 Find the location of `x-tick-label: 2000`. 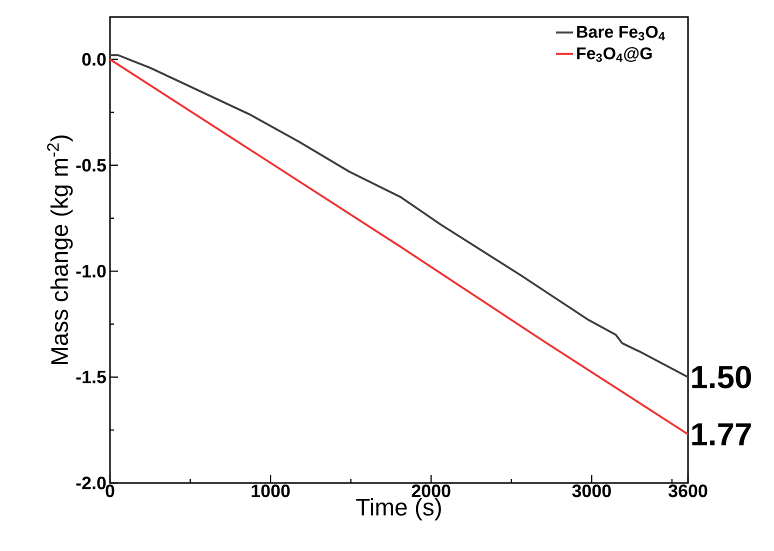

x-tick-label: 2000 is located at coordinates (431, 491).